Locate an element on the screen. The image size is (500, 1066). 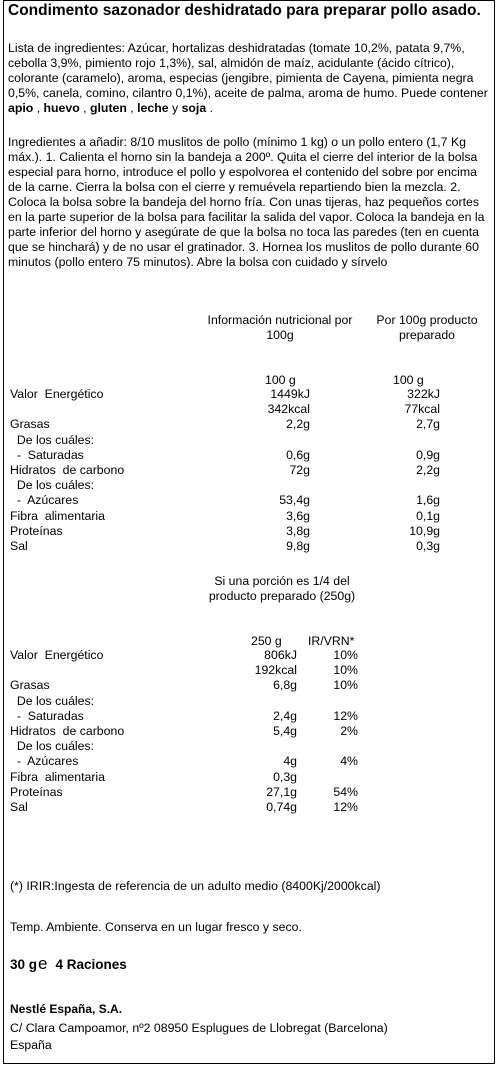
table1-header-prepared: Por 100g producto preparado is located at coordinates (427, 327).